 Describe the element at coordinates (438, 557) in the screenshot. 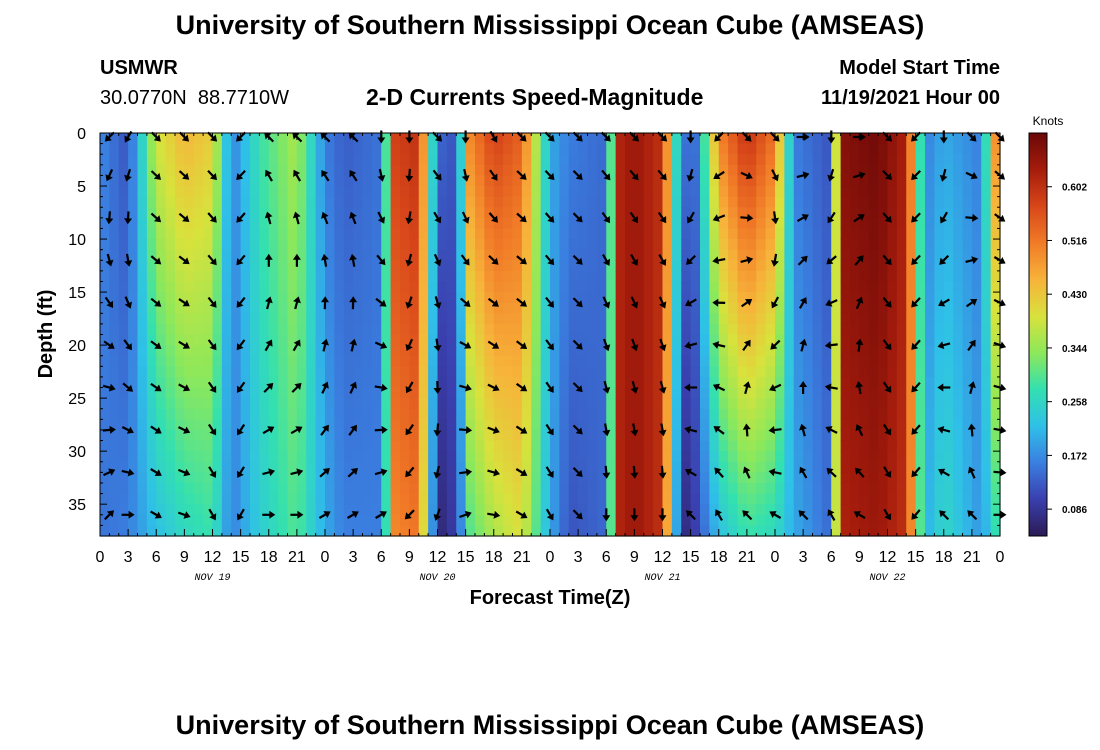

I see `x-tick-label: 12` at that location.